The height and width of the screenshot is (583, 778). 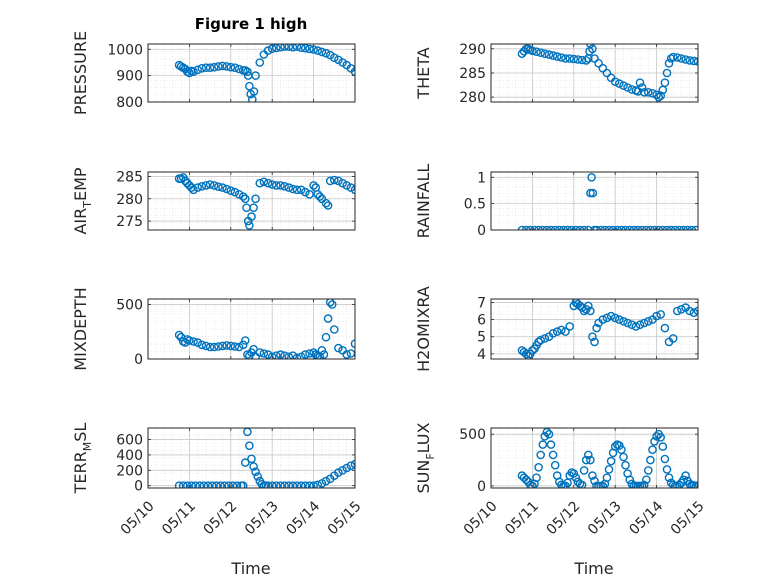 What do you see at coordinates (129, 441) in the screenshot?
I see `y-tick-label: 600` at bounding box center [129, 441].